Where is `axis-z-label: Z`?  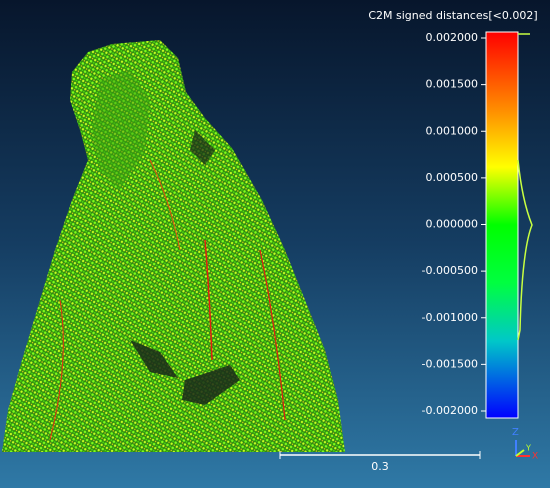
axis-z-label: Z is located at coordinates (515, 432).